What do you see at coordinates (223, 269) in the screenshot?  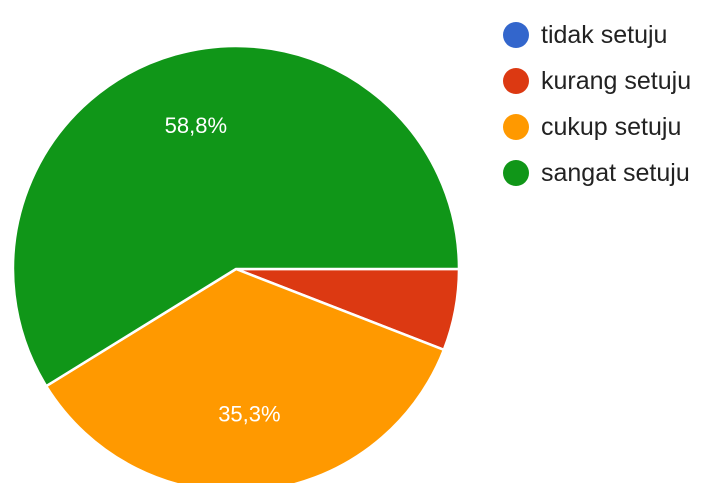 I see `pie-slice-labels: 35,3% 58,8%` at bounding box center [223, 269].